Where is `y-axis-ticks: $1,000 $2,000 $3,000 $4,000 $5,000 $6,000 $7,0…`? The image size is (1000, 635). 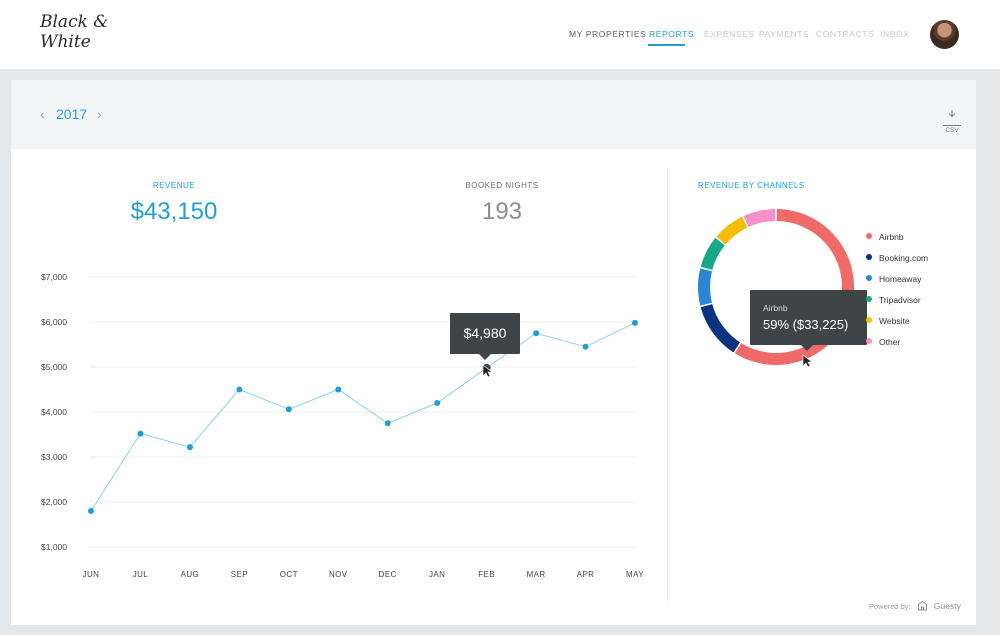 y-axis-ticks: $1,000 $2,000 $3,000 $4,000 $5,000 $6,000 $7,0… is located at coordinates (54, 412).